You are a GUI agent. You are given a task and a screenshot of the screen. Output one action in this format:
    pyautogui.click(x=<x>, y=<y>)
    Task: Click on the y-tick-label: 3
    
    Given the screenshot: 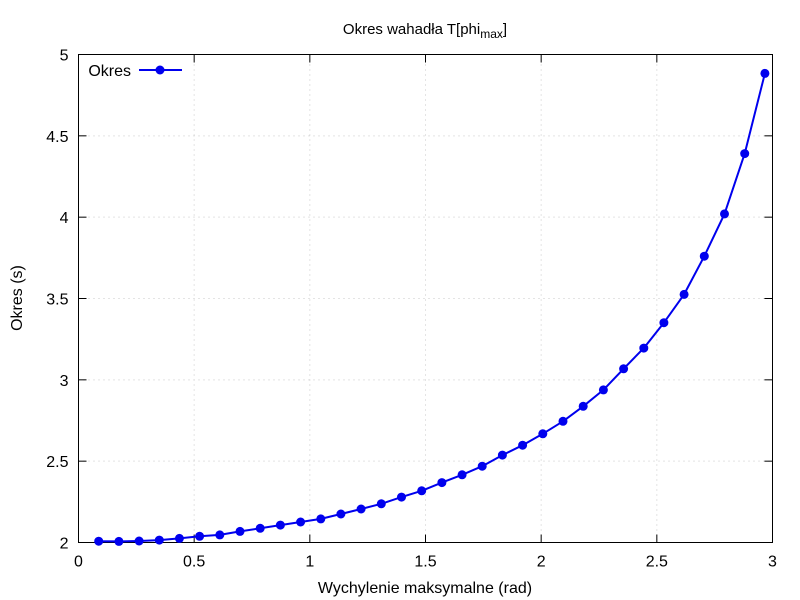 What is the action you would take?
    pyautogui.click(x=64, y=381)
    